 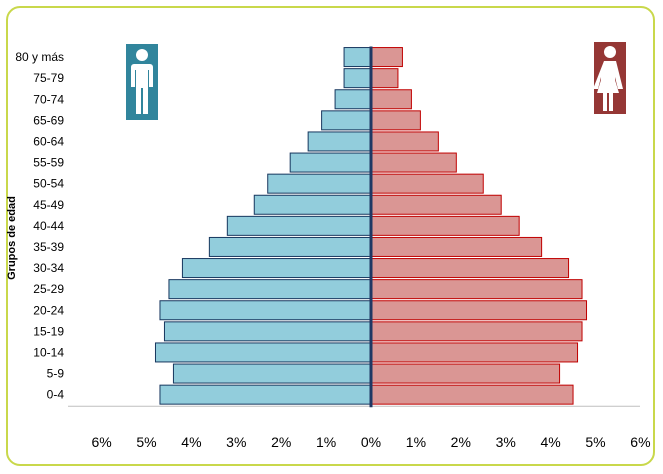 What do you see at coordinates (56, 395) in the screenshot?
I see `category-label: 0-4` at bounding box center [56, 395].